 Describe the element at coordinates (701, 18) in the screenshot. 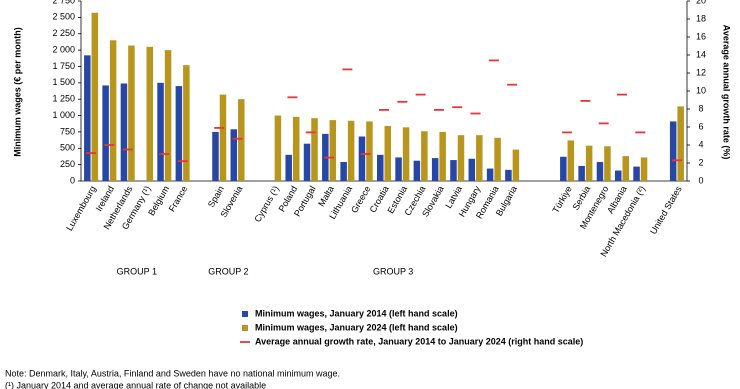

I see `y2-tick-label: 18` at that location.